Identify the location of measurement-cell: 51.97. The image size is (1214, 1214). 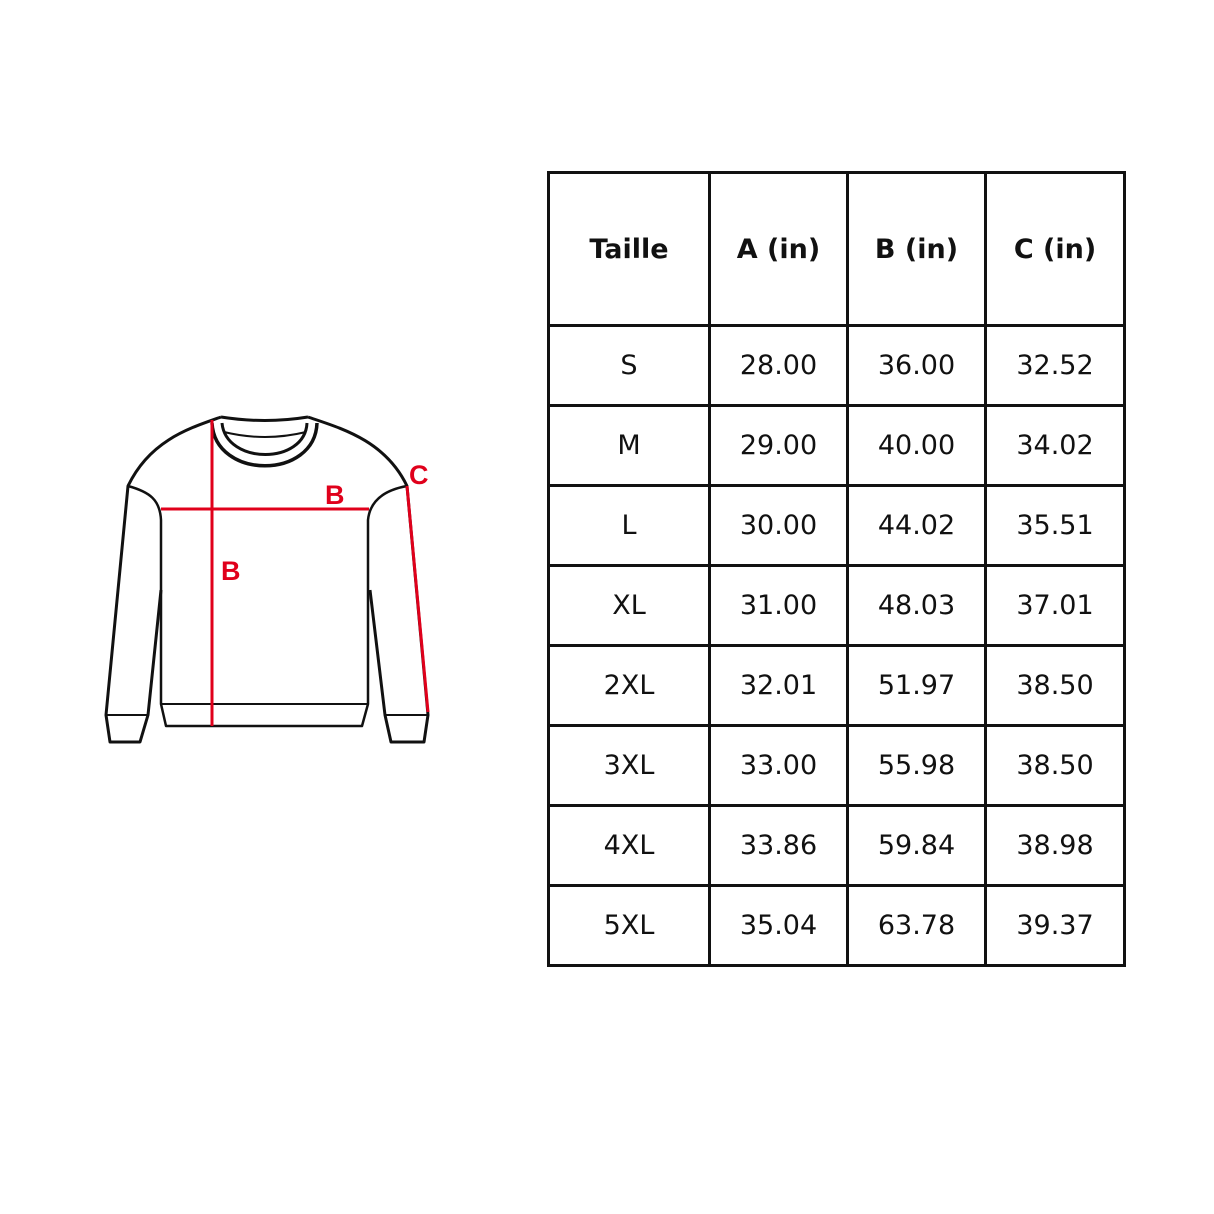
(916, 685).